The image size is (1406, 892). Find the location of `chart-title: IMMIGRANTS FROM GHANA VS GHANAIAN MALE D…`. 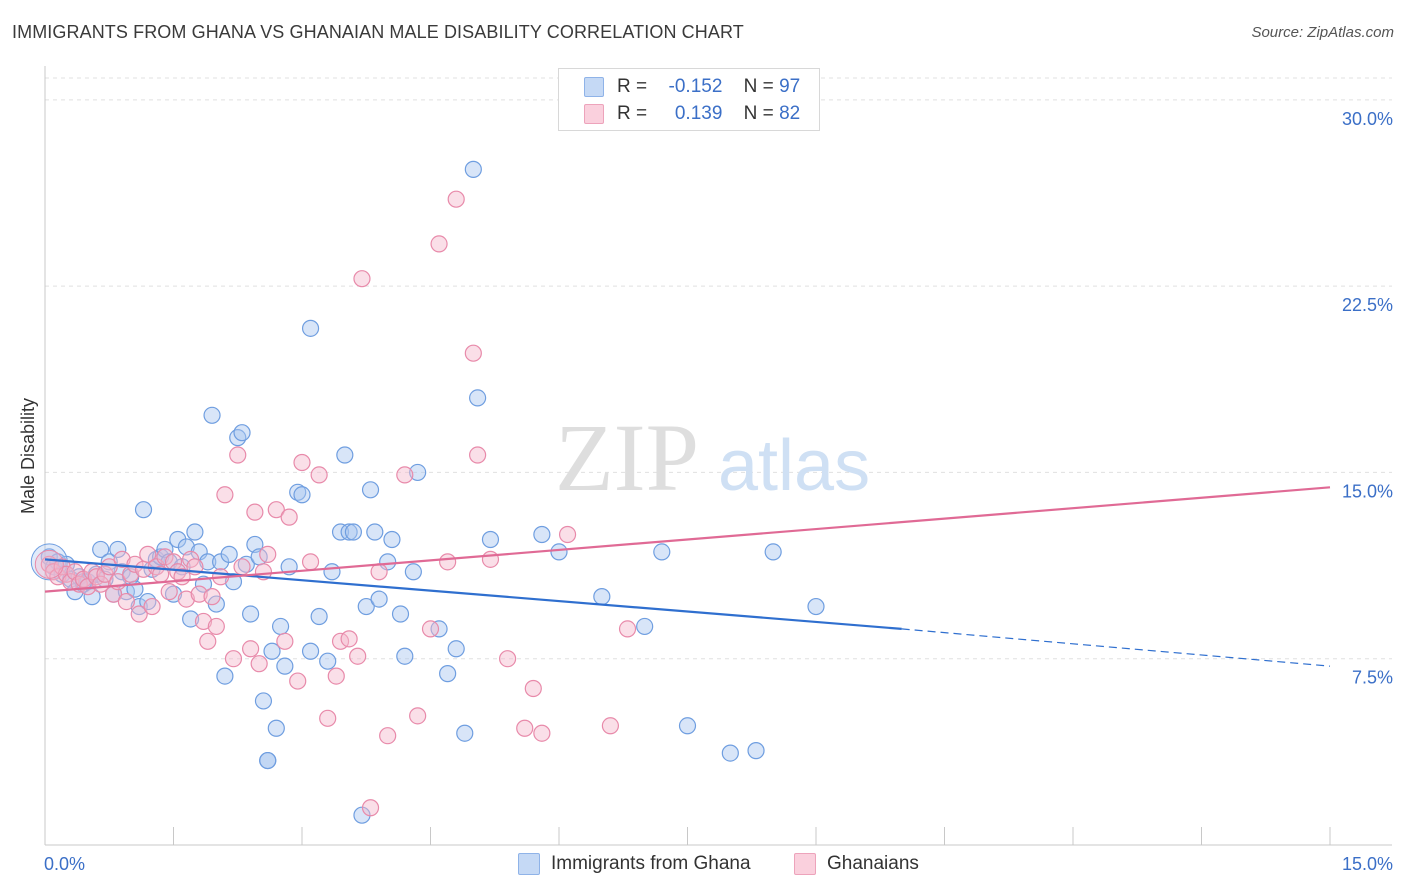

chart-title: IMMIGRANTS FROM GHANA VS GHANAIAN MALE D… is located at coordinates (378, 32).